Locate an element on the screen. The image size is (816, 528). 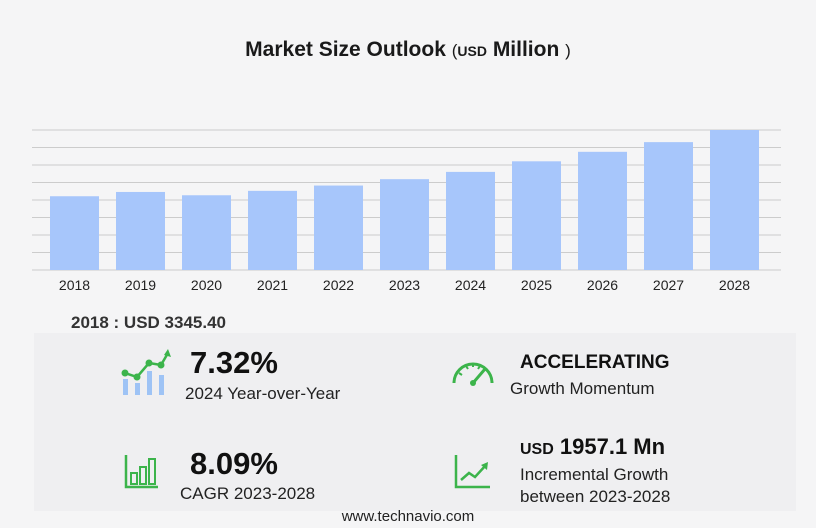
x-tick-label: 2027 is located at coordinates (668, 285).